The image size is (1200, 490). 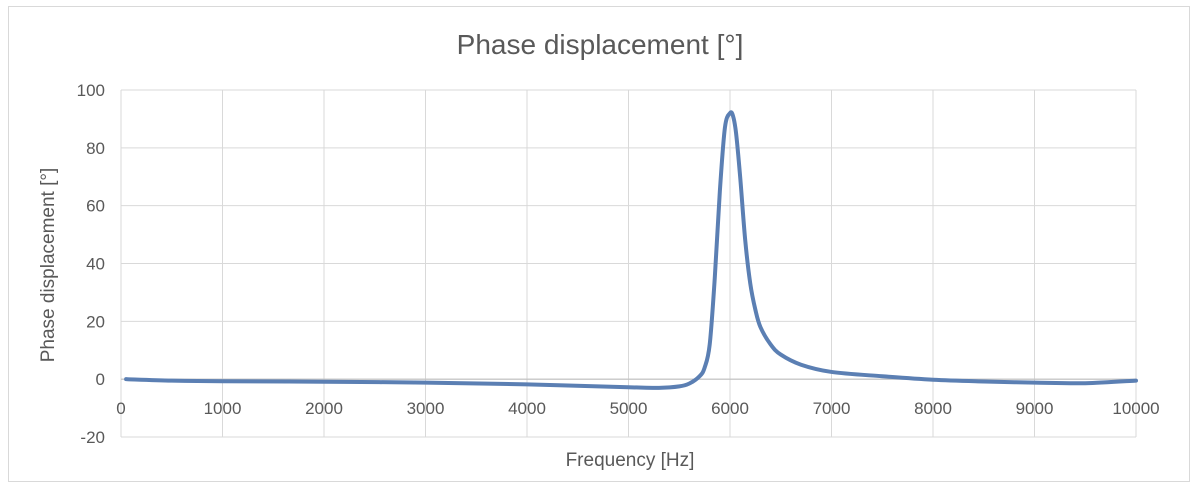 I want to click on y-tick-label: 100, so click(x=91, y=90).